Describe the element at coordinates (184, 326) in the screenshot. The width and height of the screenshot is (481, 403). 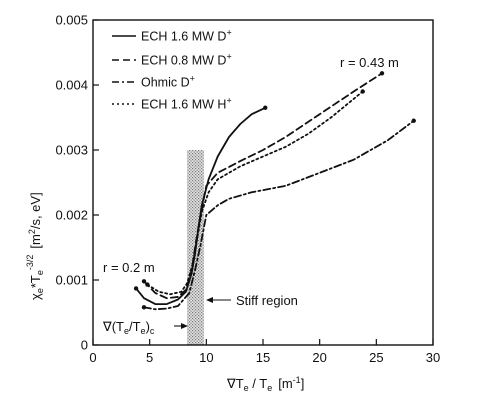
I see `critical-arrow-head` at that location.